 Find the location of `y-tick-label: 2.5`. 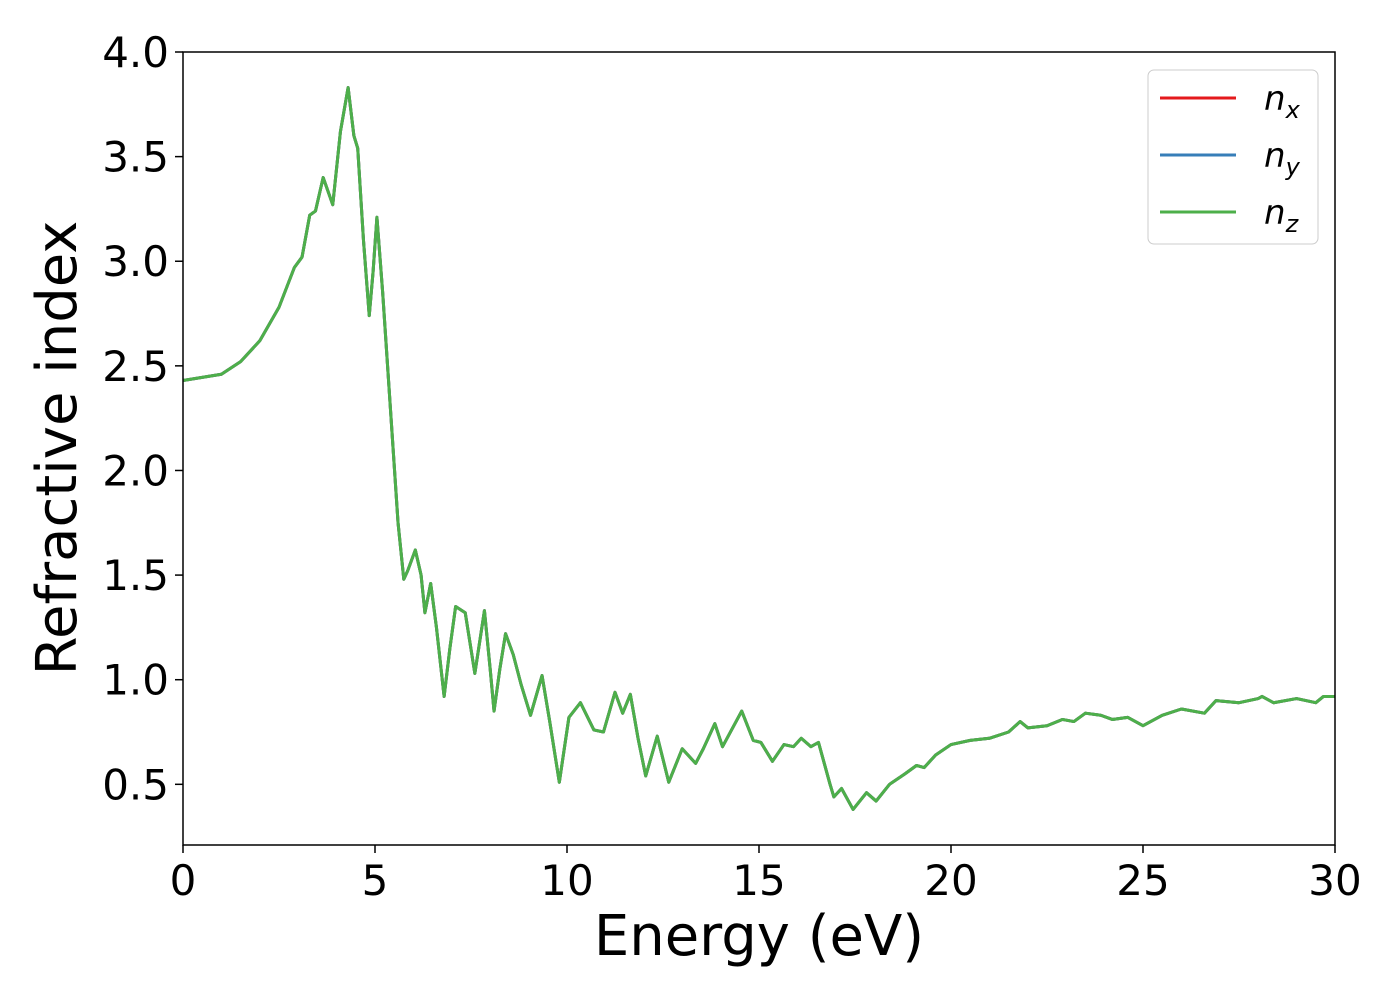

y-tick-label: 2.5 is located at coordinates (135, 366).